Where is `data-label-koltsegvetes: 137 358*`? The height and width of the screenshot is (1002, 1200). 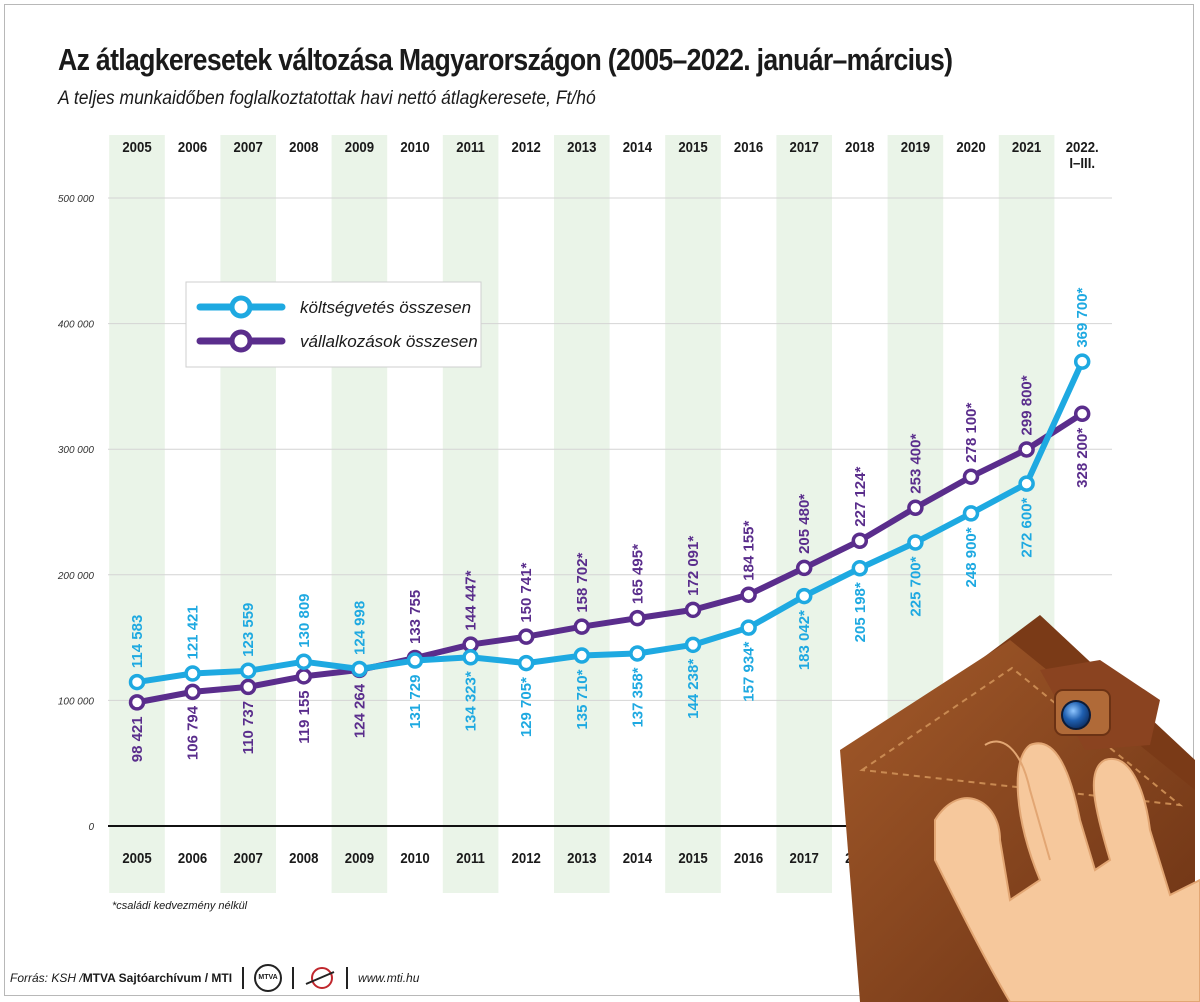 data-label-koltsegvetes: 137 358* is located at coordinates (637, 697).